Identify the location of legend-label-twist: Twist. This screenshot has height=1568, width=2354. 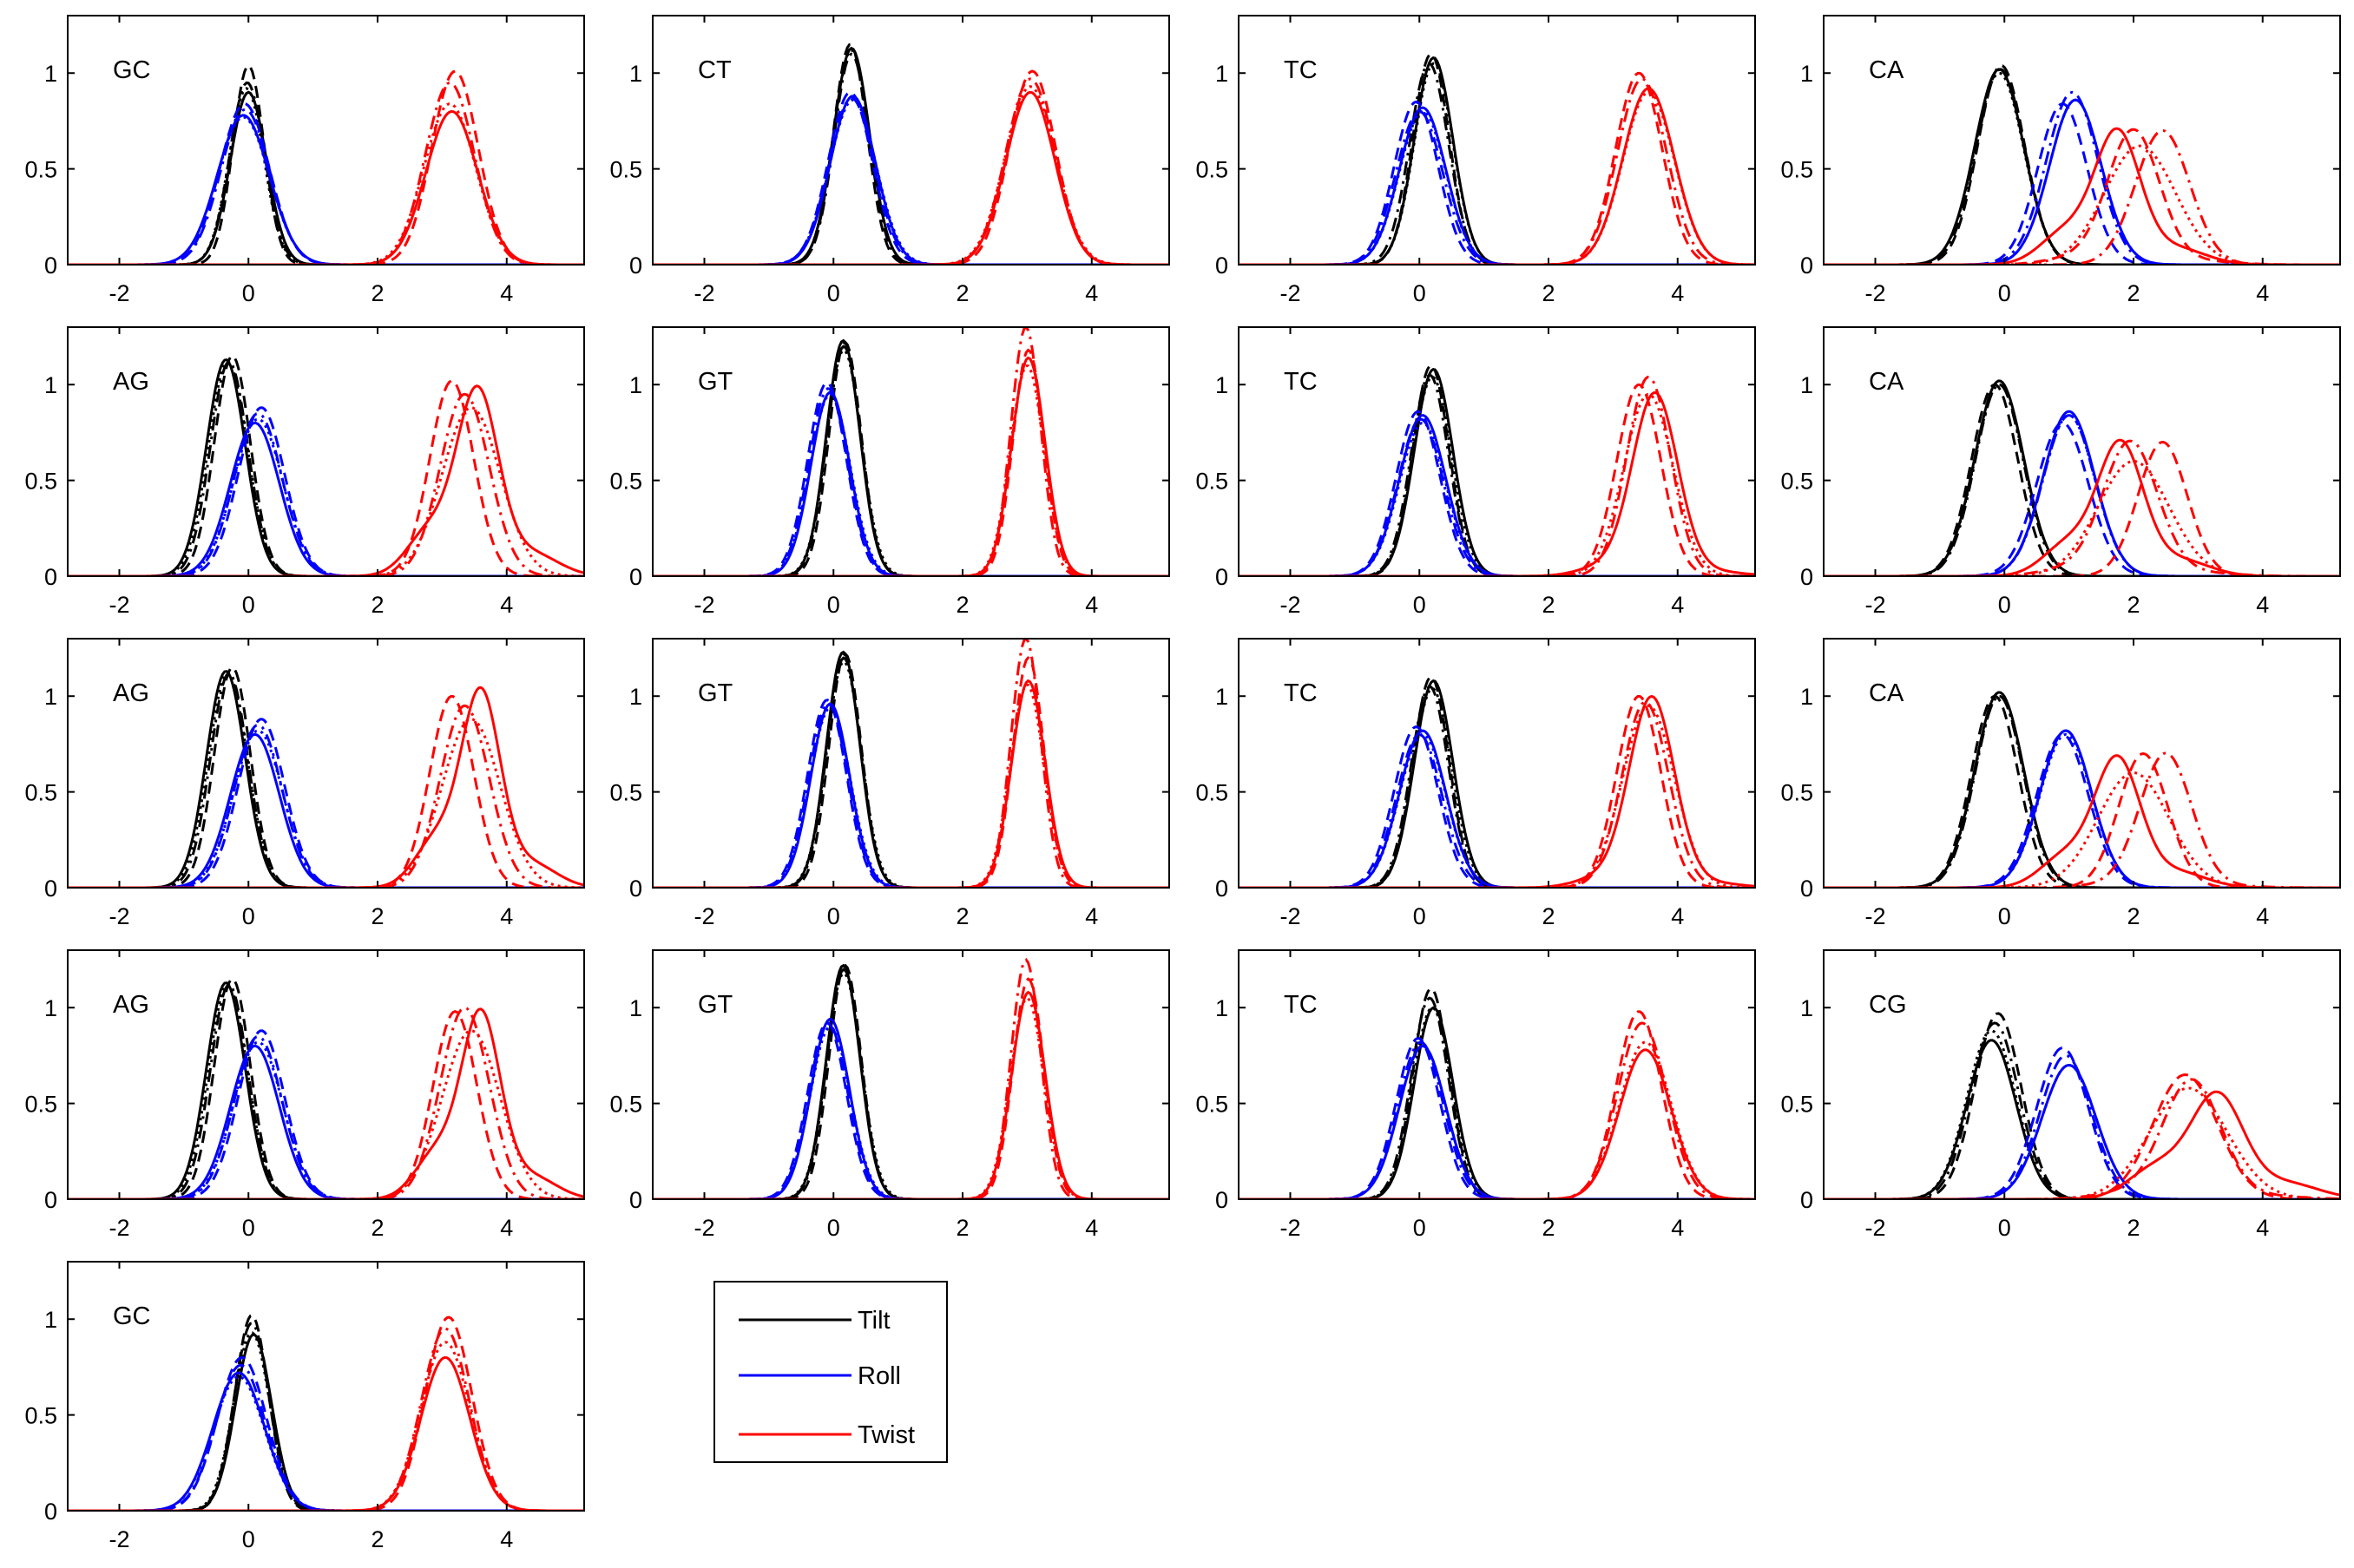
(887, 1435).